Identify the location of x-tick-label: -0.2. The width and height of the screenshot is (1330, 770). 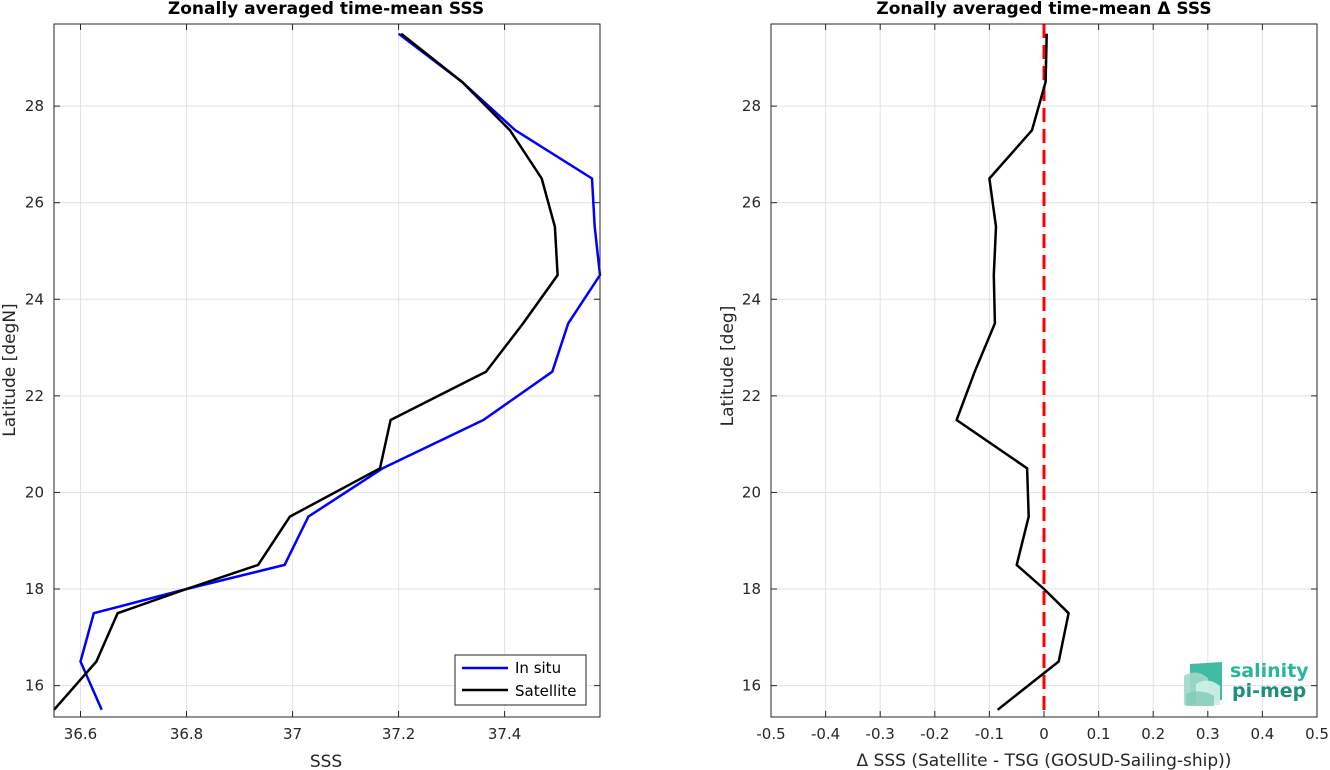
(934, 734).